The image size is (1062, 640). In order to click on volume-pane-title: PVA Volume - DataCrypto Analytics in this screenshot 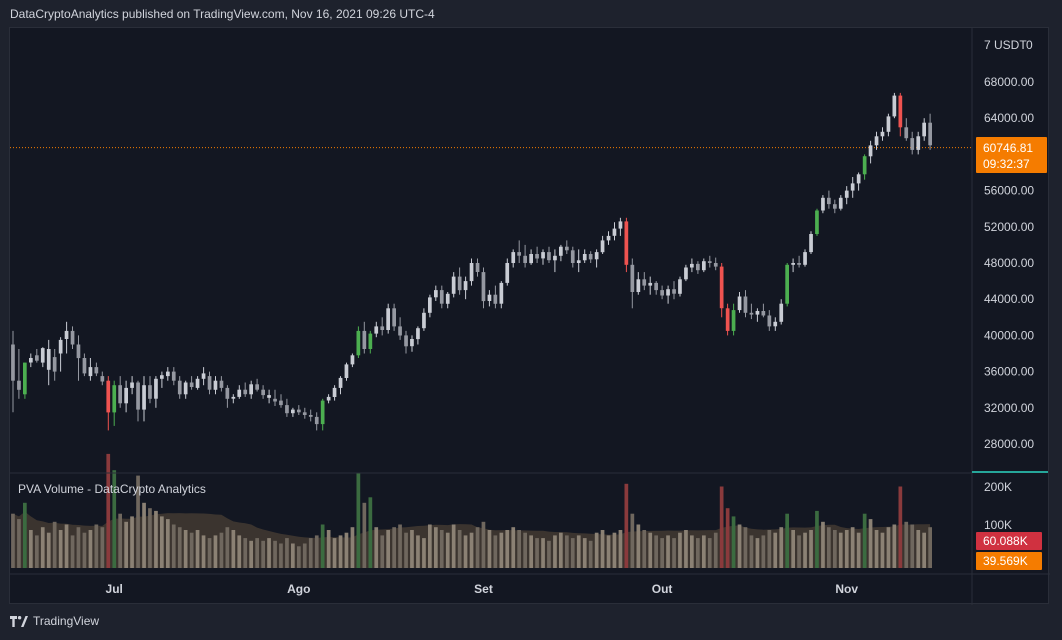, I will do `click(112, 489)`.